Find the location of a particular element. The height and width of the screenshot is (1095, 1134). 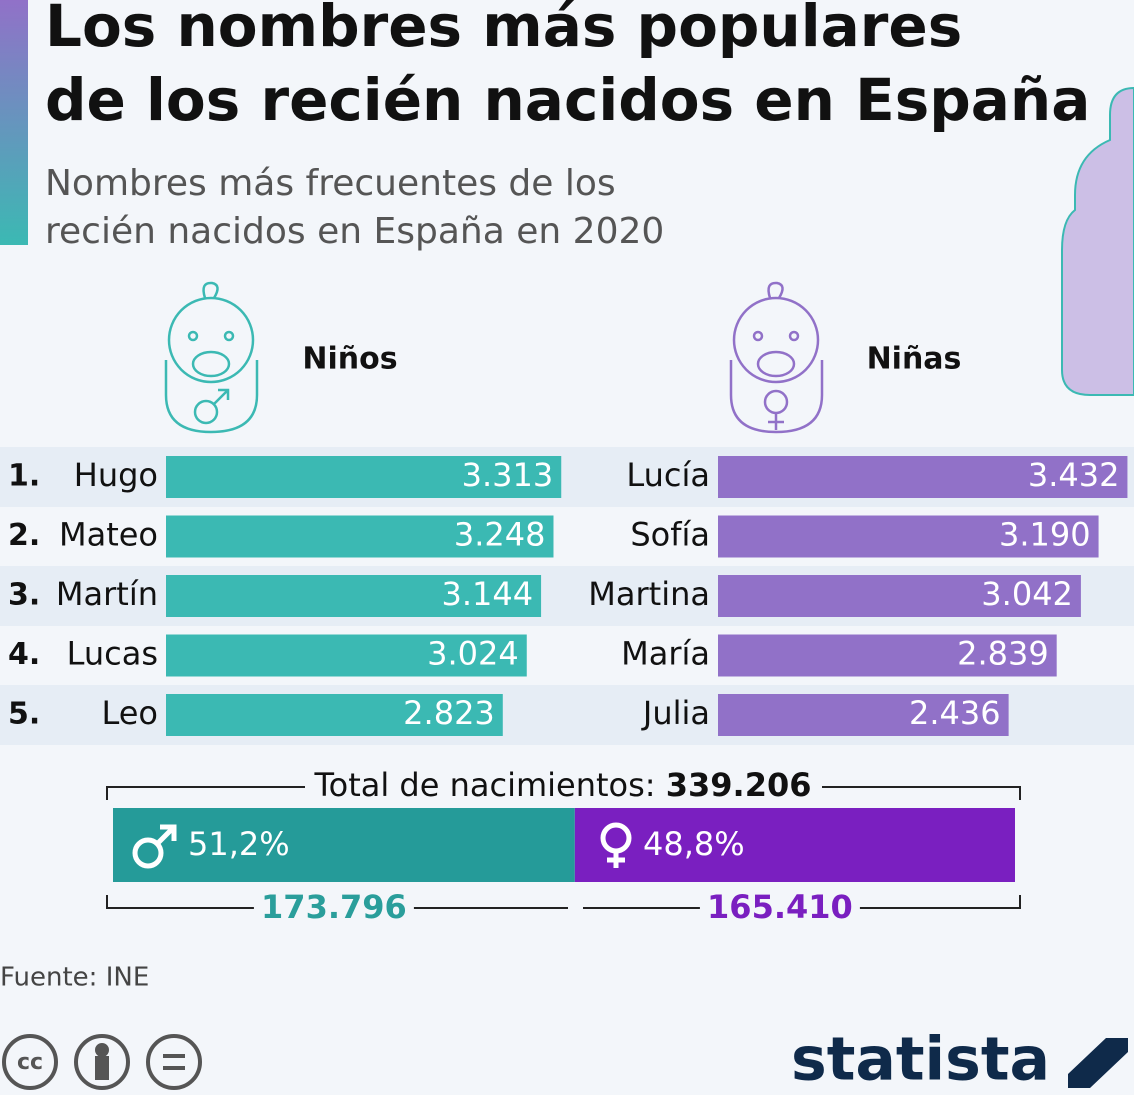

name-label: María is located at coordinates (665, 654).